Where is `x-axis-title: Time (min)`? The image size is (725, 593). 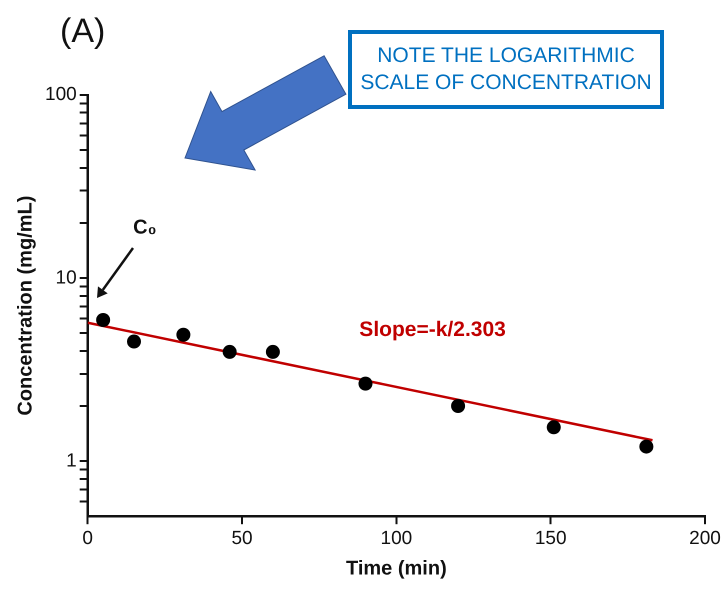
x-axis-title: Time (min) is located at coordinates (396, 569).